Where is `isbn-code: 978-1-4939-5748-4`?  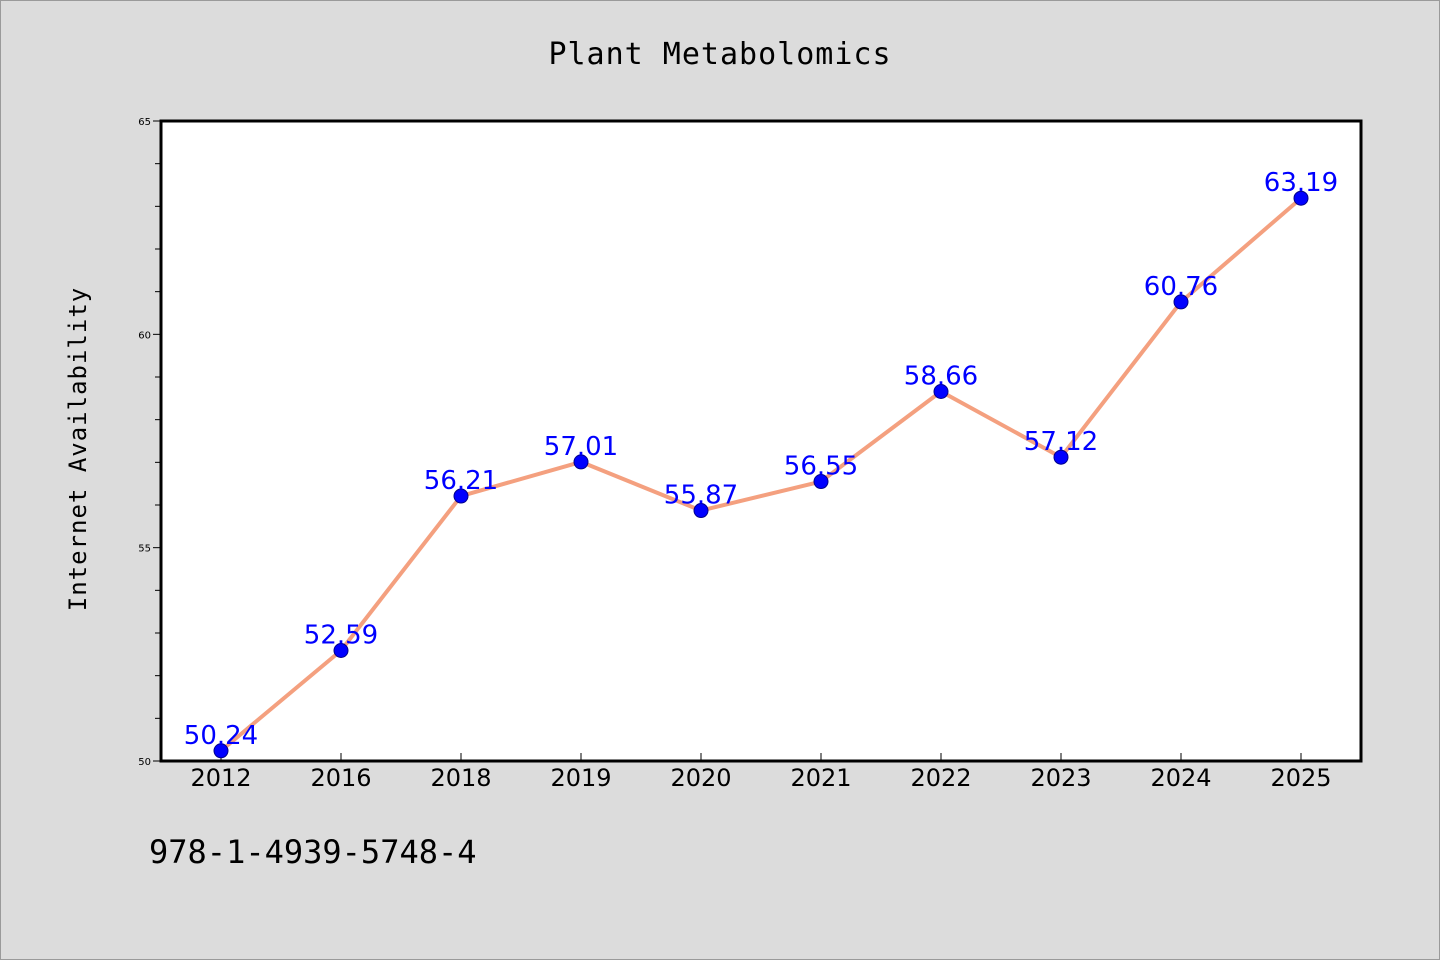 isbn-code: 978-1-4939-5748-4 is located at coordinates (313, 852).